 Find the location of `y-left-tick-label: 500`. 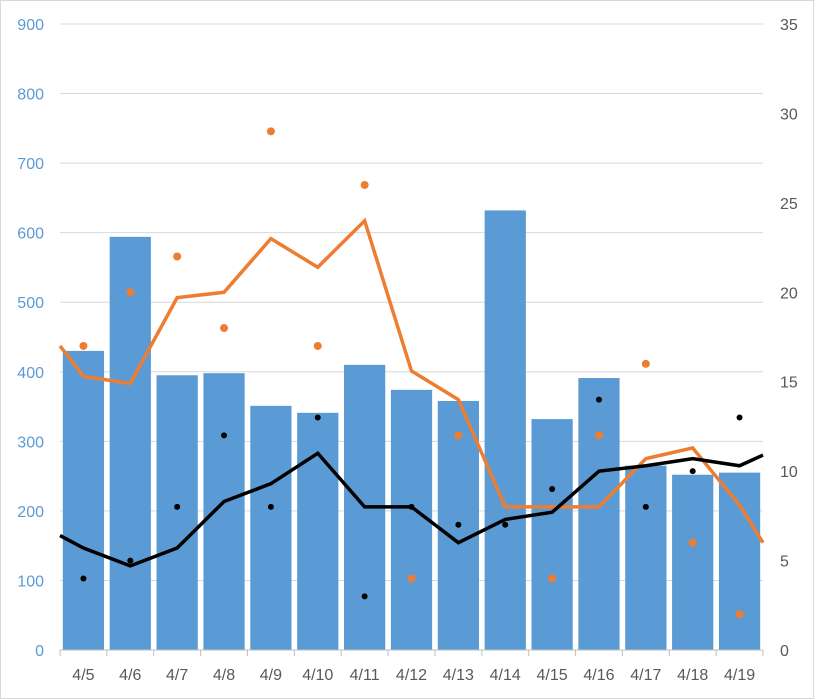

y-left-tick-label: 500 is located at coordinates (30, 303).